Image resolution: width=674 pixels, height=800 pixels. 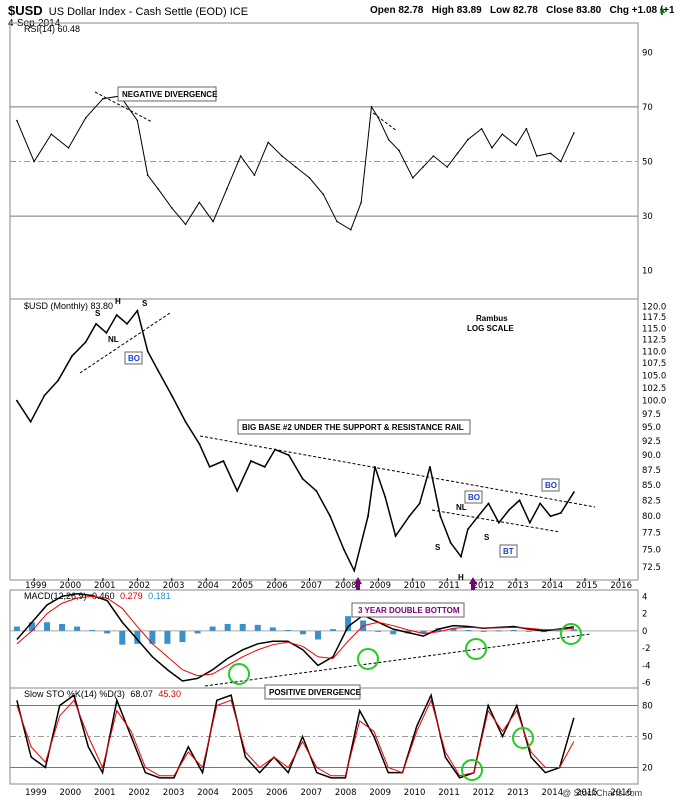 What do you see at coordinates (36, 586) in the screenshot?
I see `price-xtick-label: 1999` at bounding box center [36, 586].